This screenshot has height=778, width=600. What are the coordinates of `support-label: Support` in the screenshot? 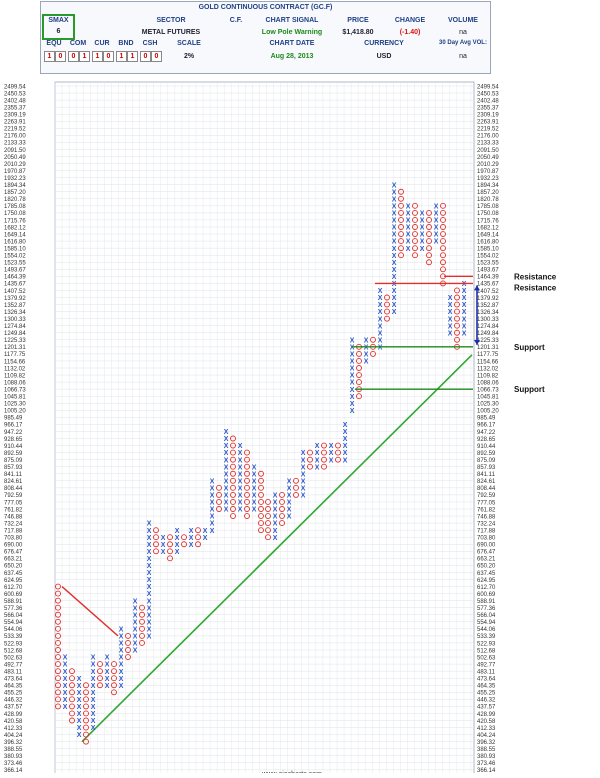 It's located at (529, 347).